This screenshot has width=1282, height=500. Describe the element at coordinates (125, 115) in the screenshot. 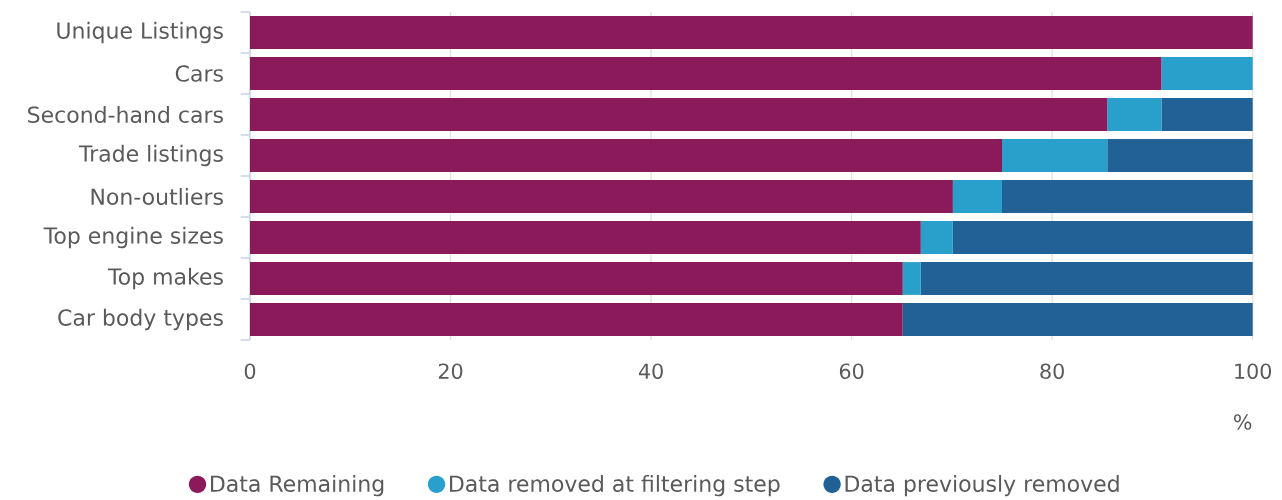

I see `y-tick-label: Second-hand cars` at that location.